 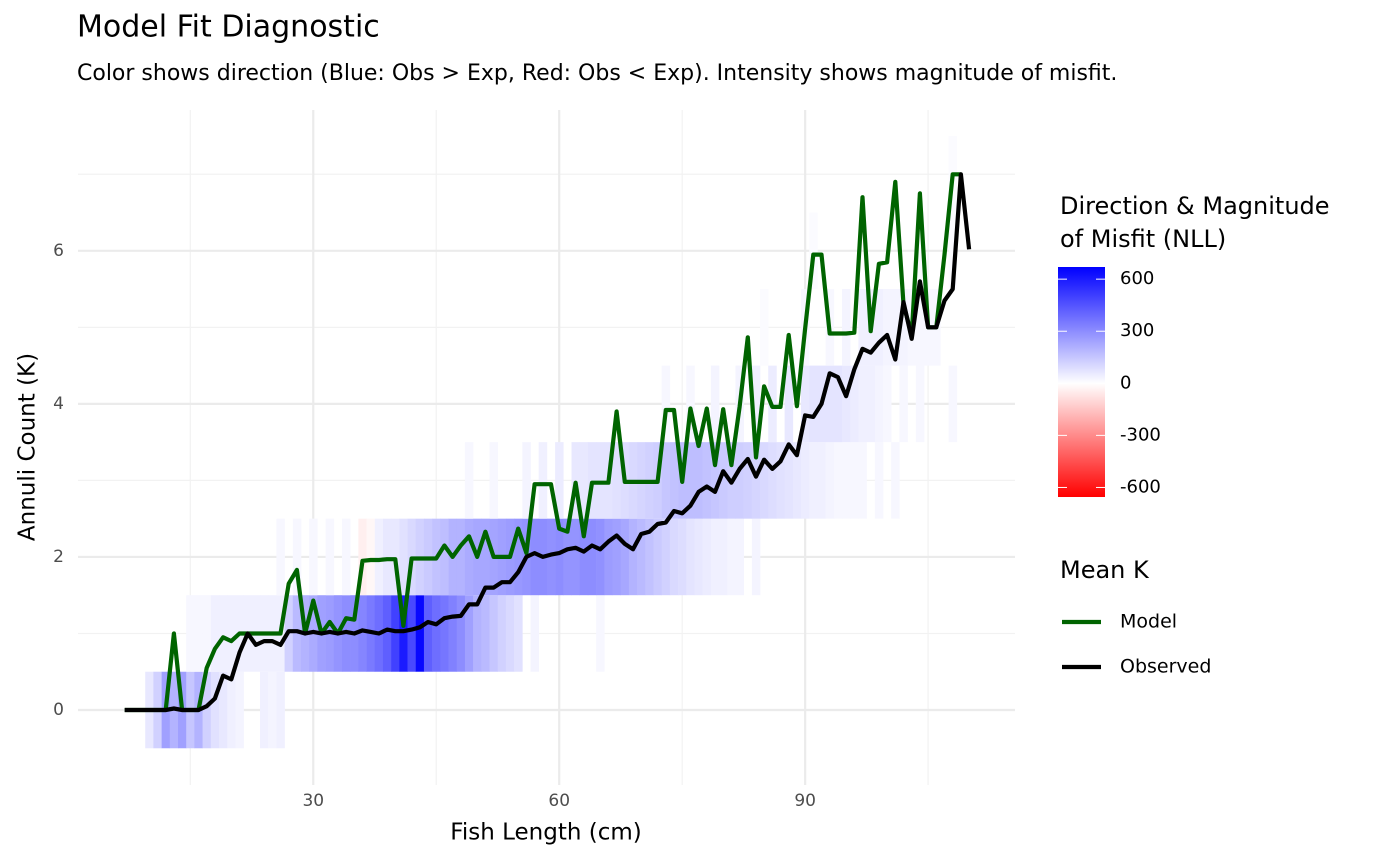 What do you see at coordinates (1125, 382) in the screenshot?
I see `colorbar-tick-label: 0` at bounding box center [1125, 382].